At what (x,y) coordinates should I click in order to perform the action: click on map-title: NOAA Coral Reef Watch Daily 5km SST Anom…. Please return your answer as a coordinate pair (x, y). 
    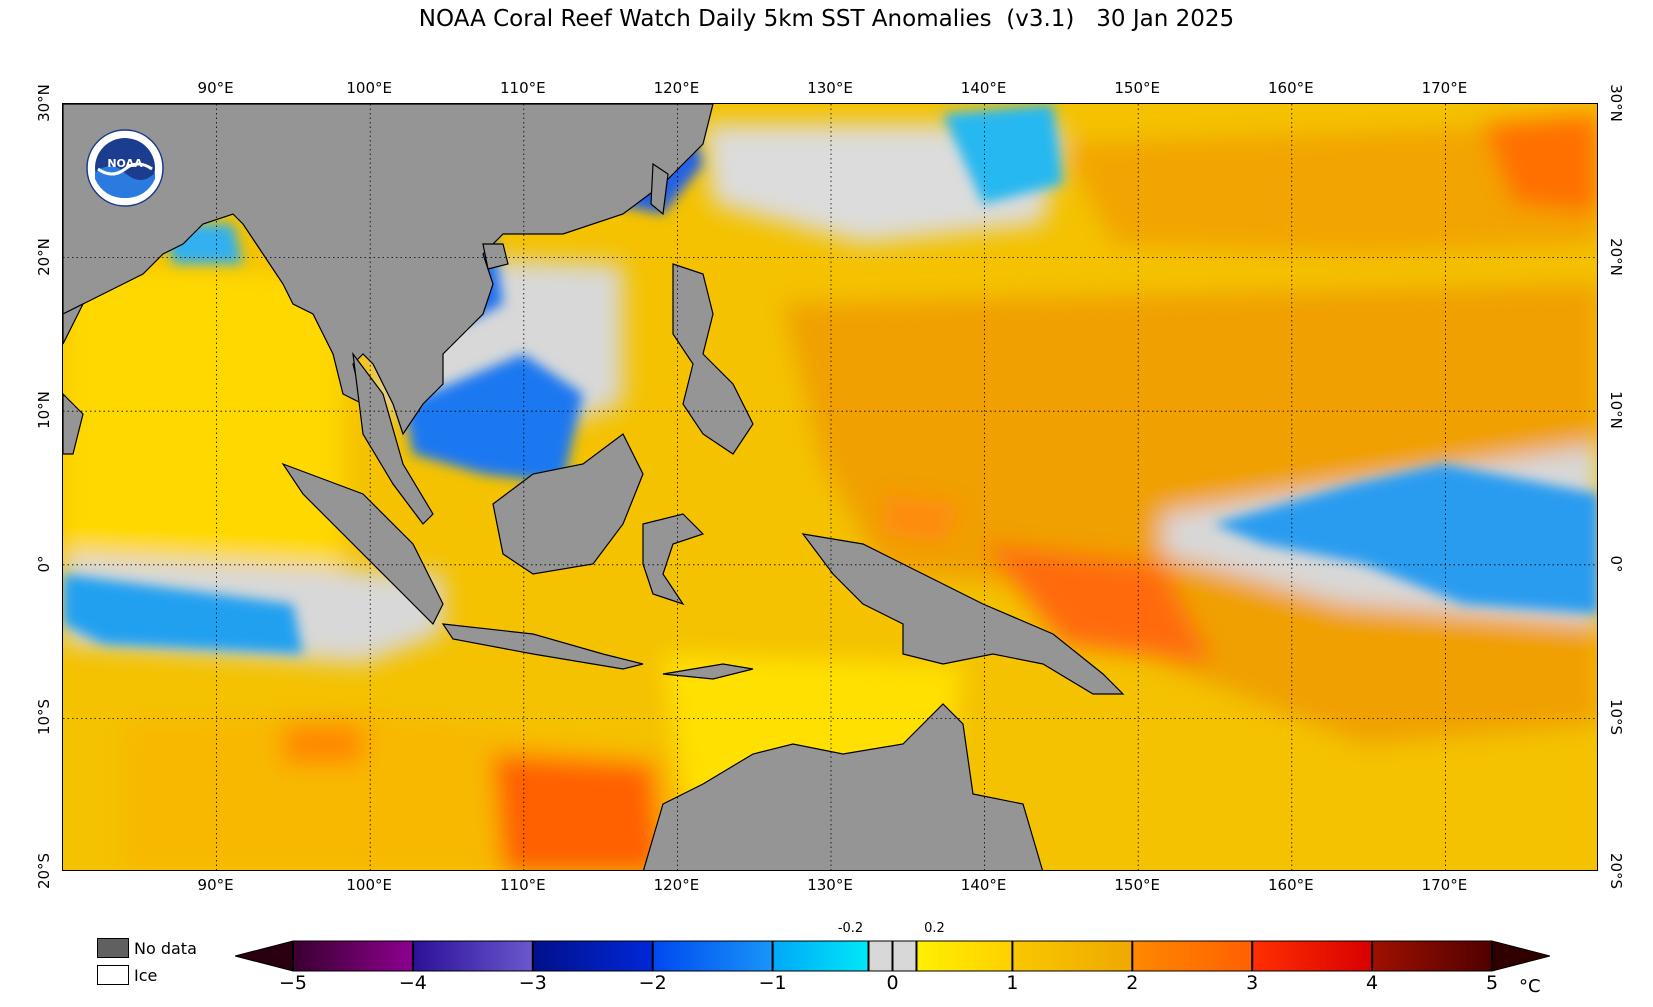
    Looking at the image, I should click on (826, 19).